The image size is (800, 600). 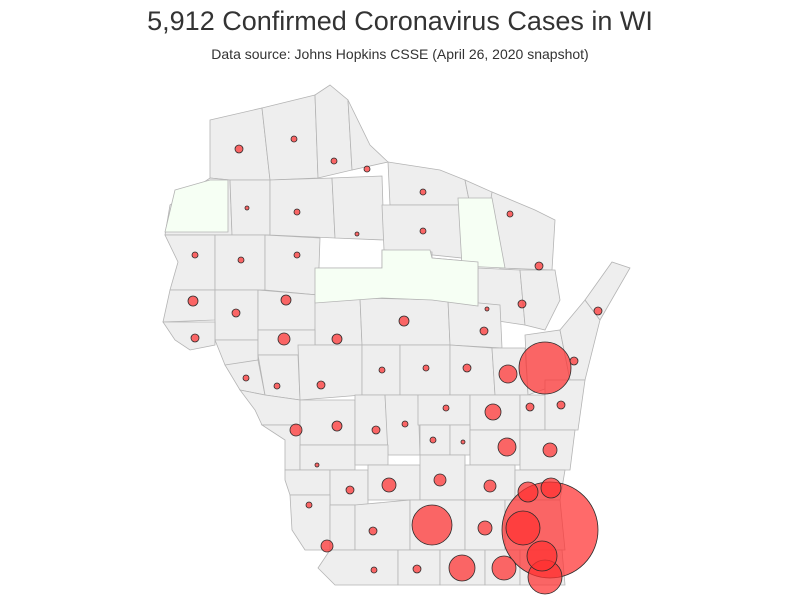 What do you see at coordinates (330, 372) in the screenshot?
I see `county-jackson` at bounding box center [330, 372].